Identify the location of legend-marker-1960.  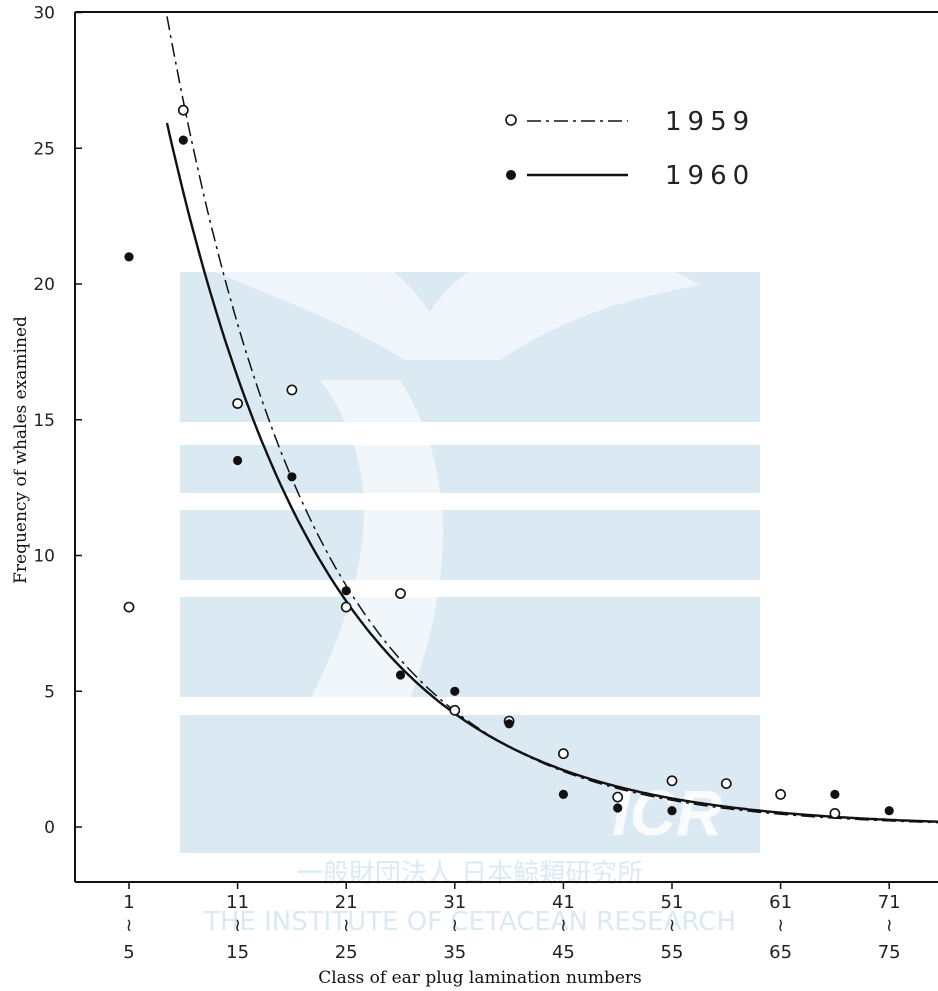
(511, 175).